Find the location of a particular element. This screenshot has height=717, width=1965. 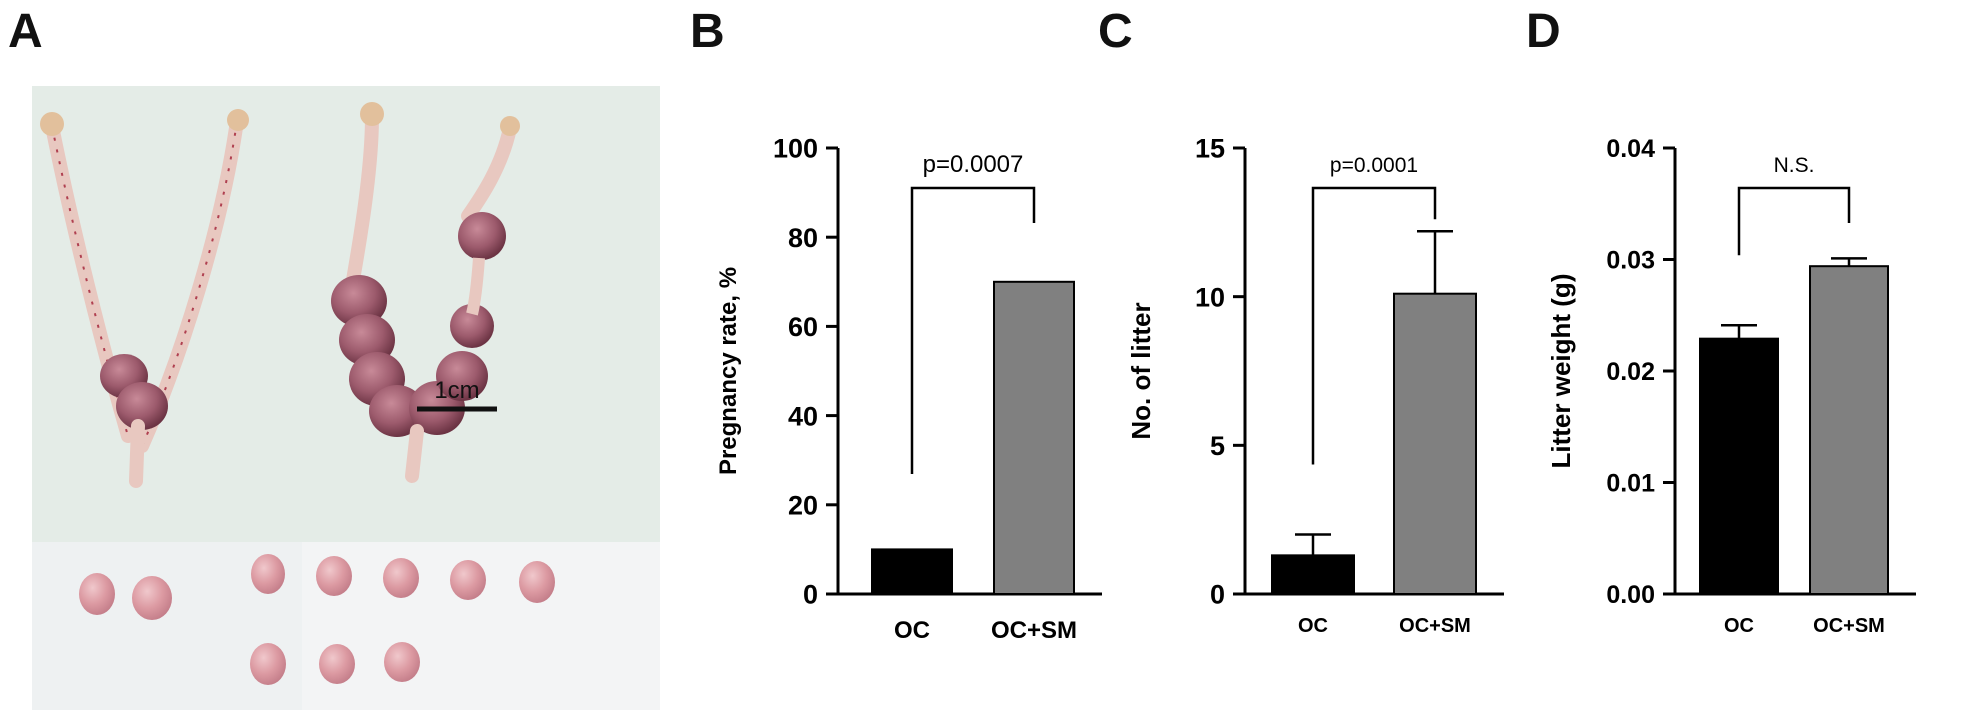

fetuses-oc is located at coordinates (125, 596).